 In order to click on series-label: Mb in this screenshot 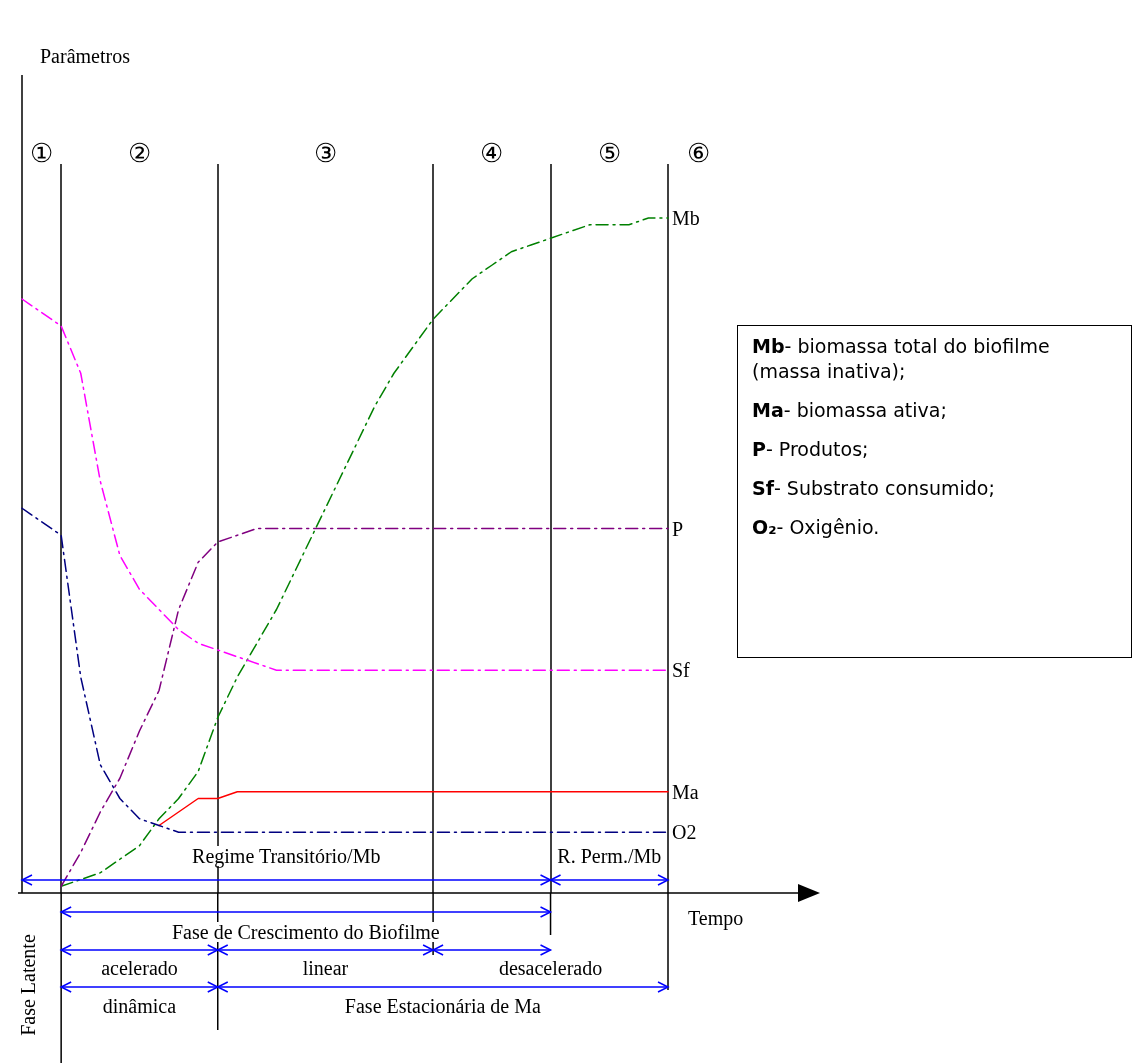, I will do `click(686, 218)`.